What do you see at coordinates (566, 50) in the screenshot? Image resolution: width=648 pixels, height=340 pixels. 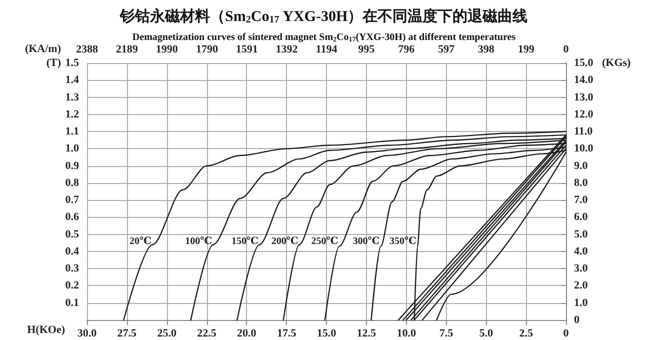 I see `x2-tick-label: 0` at bounding box center [566, 50].